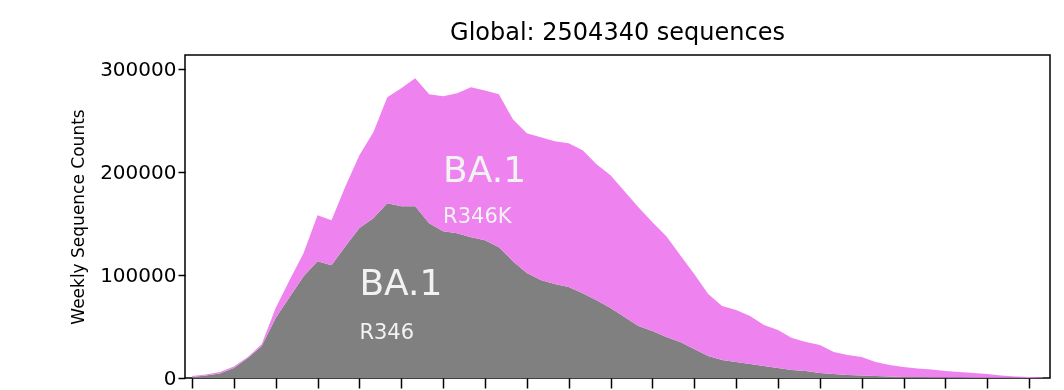  What do you see at coordinates (138, 171) in the screenshot?
I see `y-tick-label: 200000` at bounding box center [138, 171].